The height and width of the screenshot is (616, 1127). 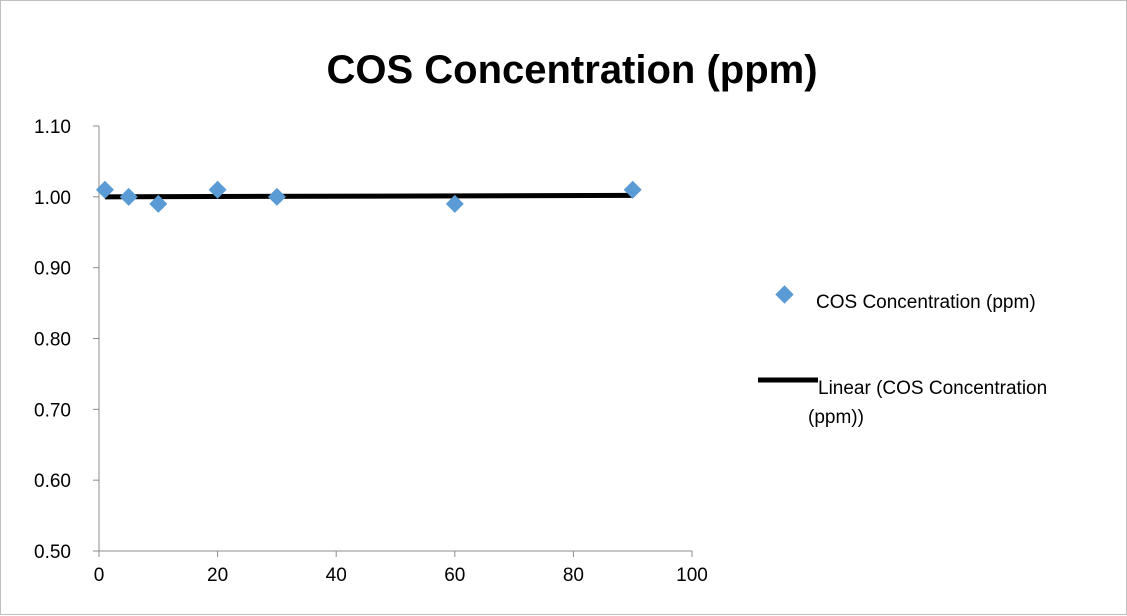 I want to click on trendline-layer, so click(x=368, y=196).